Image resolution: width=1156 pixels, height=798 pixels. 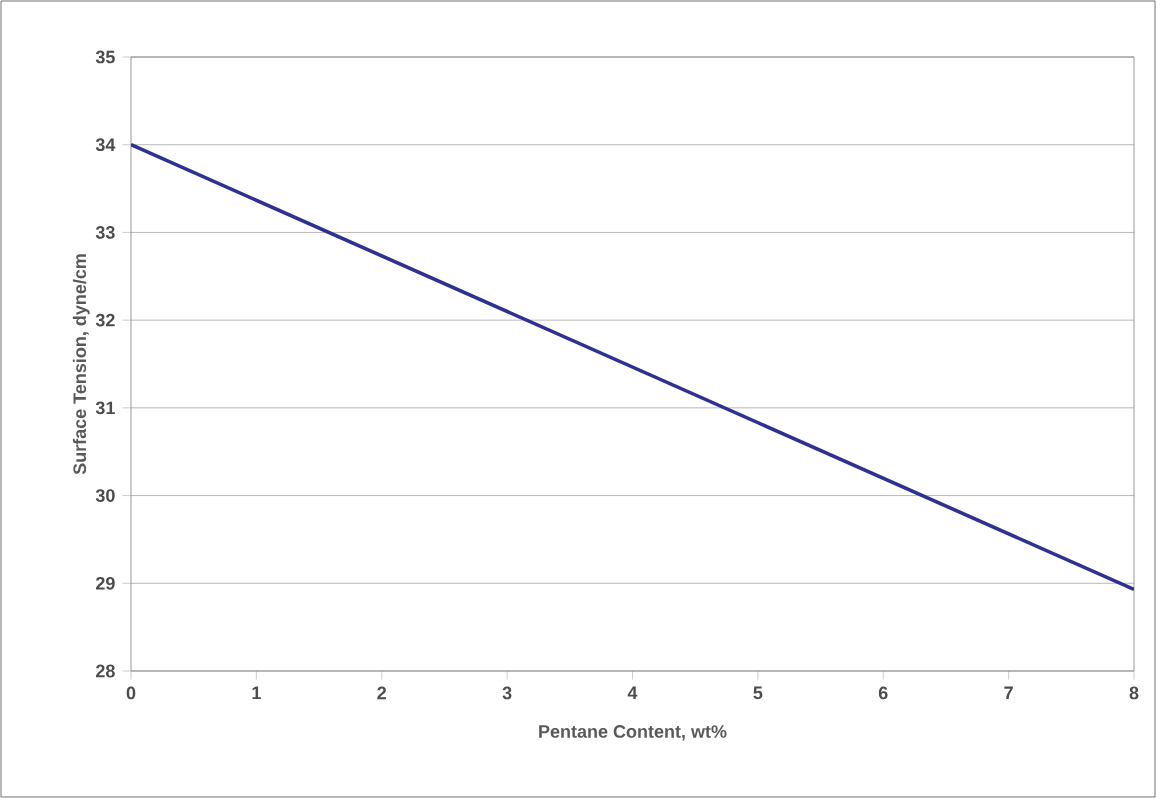 What do you see at coordinates (105, 232) in the screenshot?
I see `y-tick-label: 33` at bounding box center [105, 232].